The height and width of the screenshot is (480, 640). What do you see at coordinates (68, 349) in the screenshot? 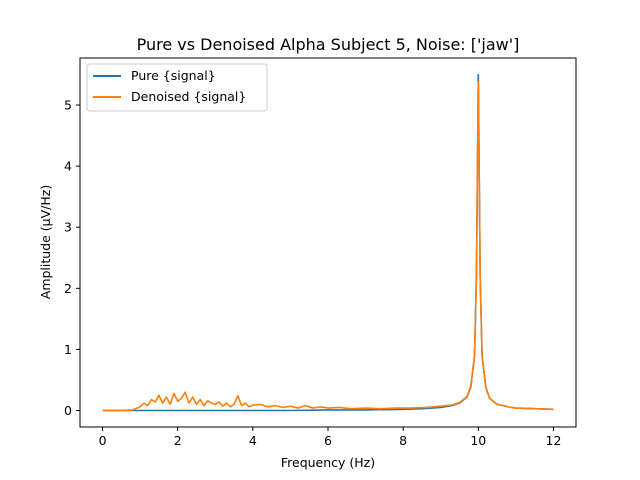
I see `y-tick-label: 1` at bounding box center [68, 349].